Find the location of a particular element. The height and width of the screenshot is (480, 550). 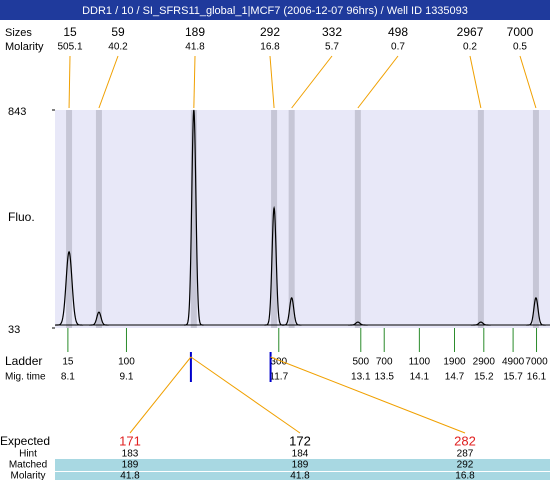

ladder-size: 1100 is located at coordinates (420, 362).